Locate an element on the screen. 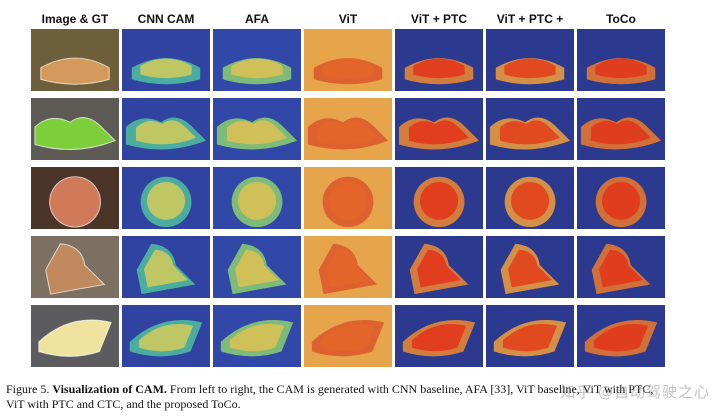  cam-cell-bicycles-col5 is located at coordinates (530, 129).